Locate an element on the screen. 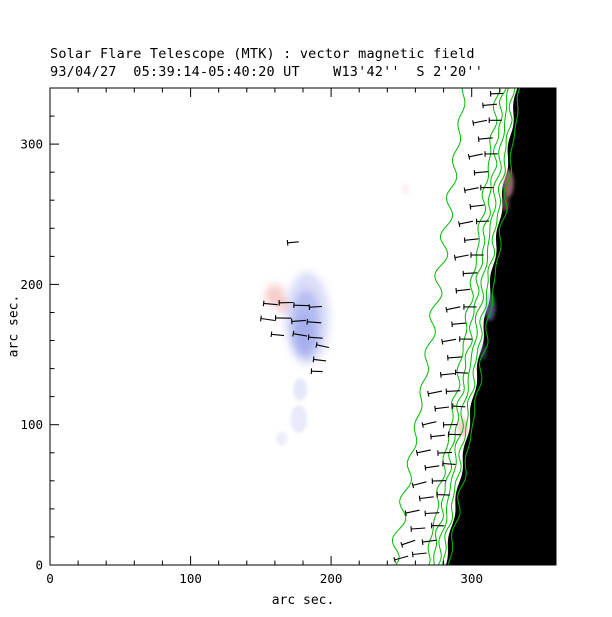 The height and width of the screenshot is (617, 612). x-tick-label: 0 is located at coordinates (50, 578).